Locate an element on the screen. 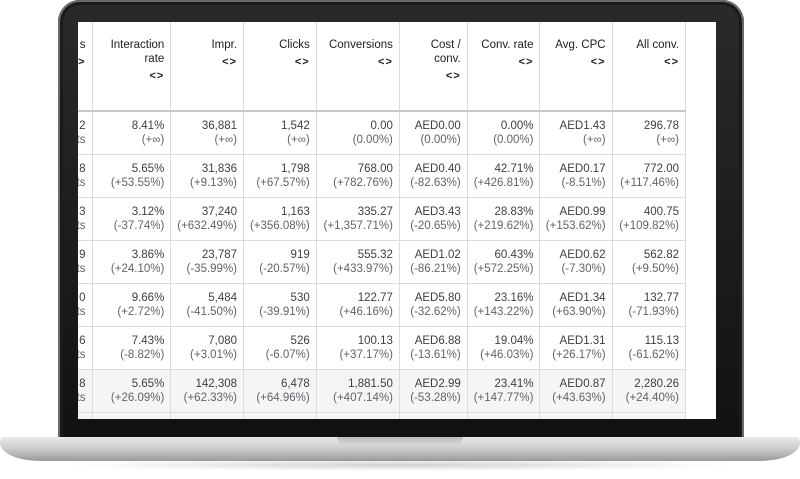 The width and height of the screenshot is (800, 479). cell-value: 7.43% is located at coordinates (148, 341).